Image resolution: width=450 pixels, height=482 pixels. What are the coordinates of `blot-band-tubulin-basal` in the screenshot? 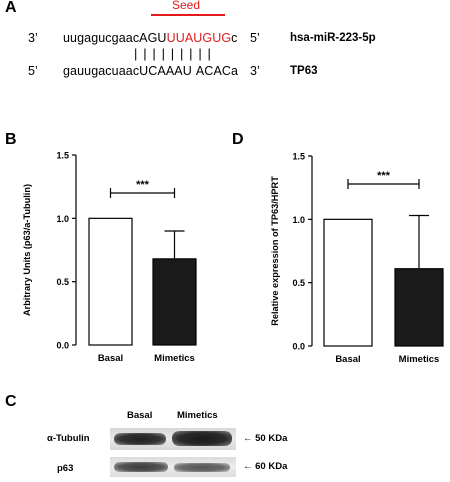 It's located at (140, 439).